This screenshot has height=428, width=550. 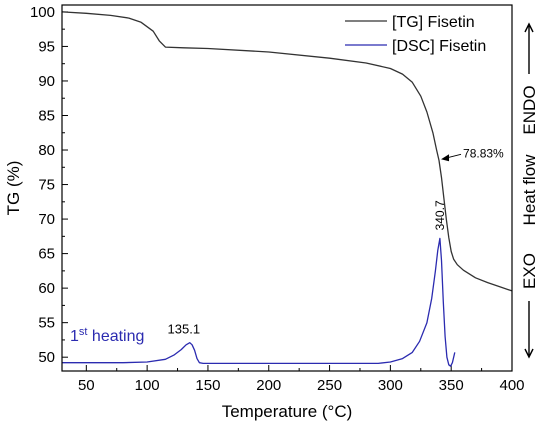 What do you see at coordinates (529, 330) in the screenshot?
I see `exo-arrow-icon` at bounding box center [529, 330].